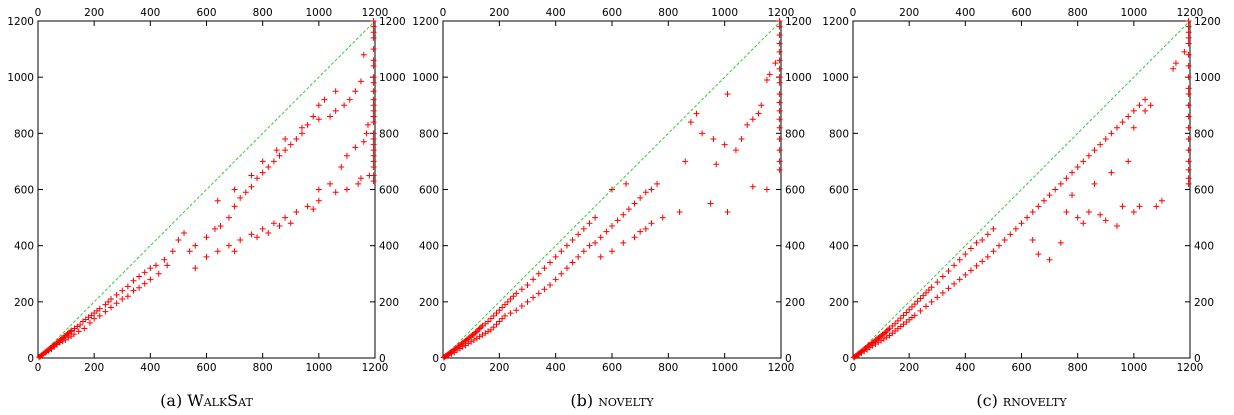  What do you see at coordinates (429, 247) in the screenshot?
I see `y-tick-label-left: 400` at bounding box center [429, 247].